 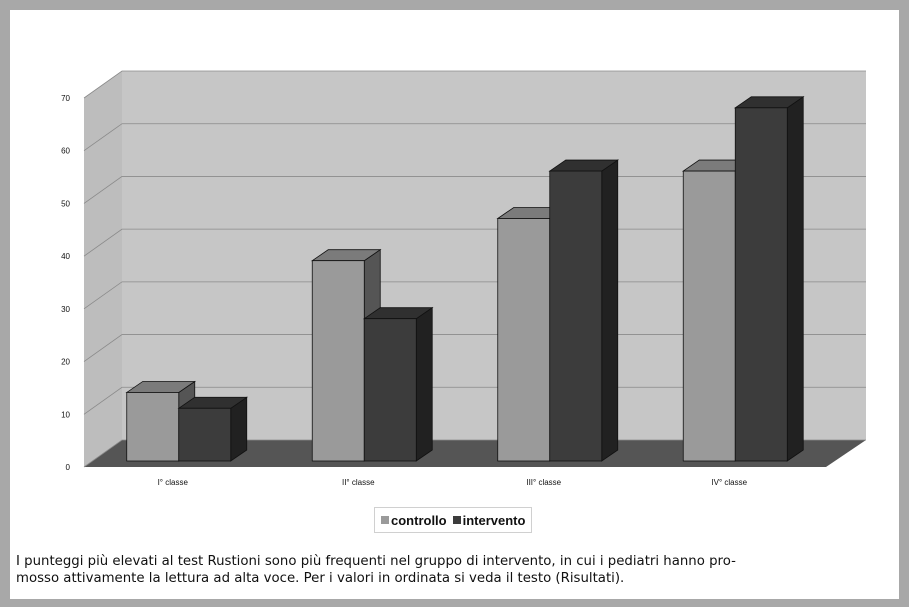 I want to click on chart-floor, so click(x=475, y=453).